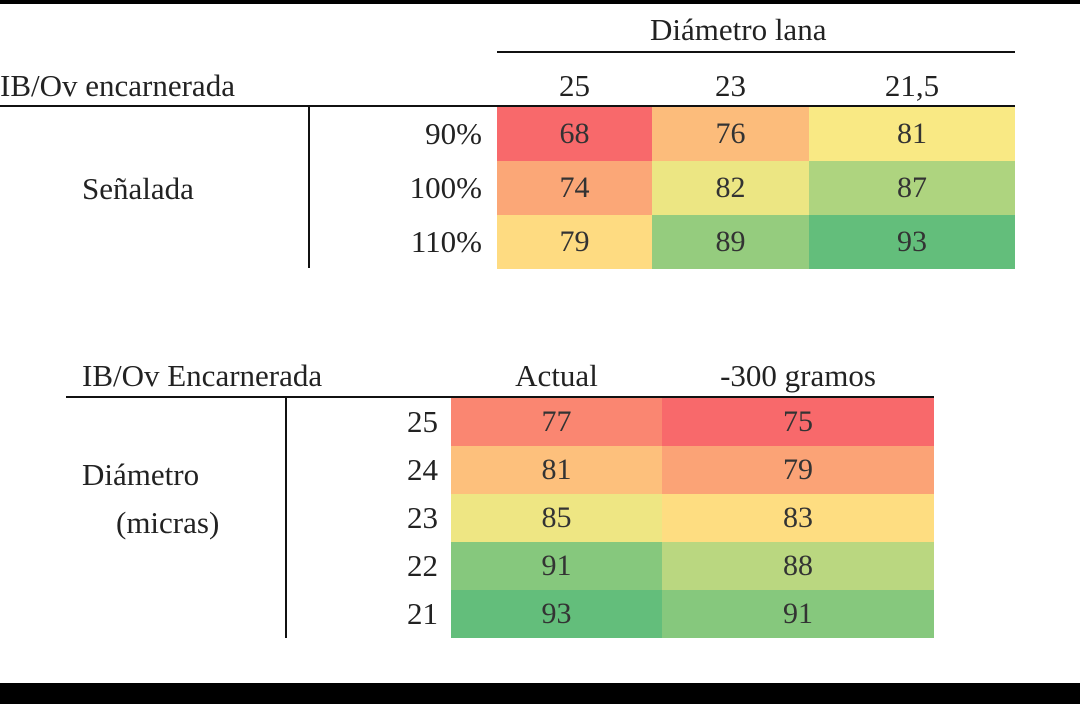 Image resolution: width=1080 pixels, height=704 pixels. Describe the element at coordinates (141, 474) in the screenshot. I see `table2-row-group-label-line1: Diámetro` at that location.